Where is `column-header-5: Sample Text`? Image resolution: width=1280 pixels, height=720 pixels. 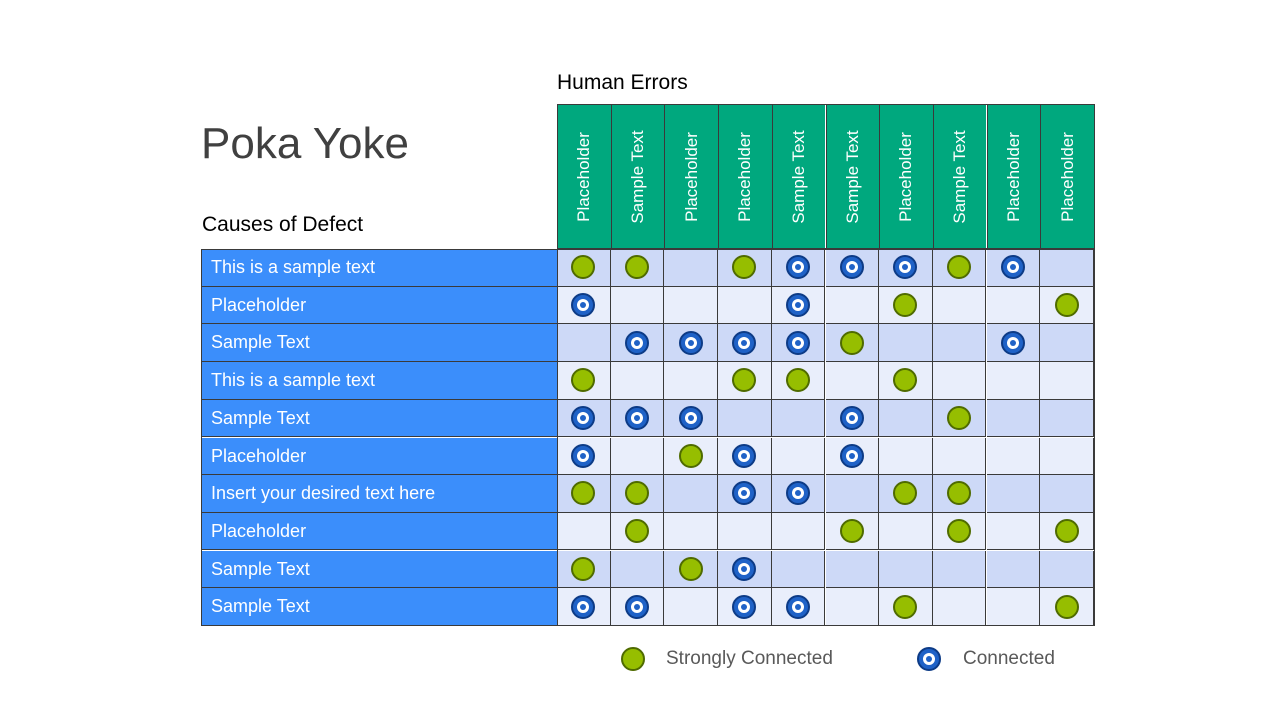
column-header-5: Sample Text is located at coordinates (798, 176).